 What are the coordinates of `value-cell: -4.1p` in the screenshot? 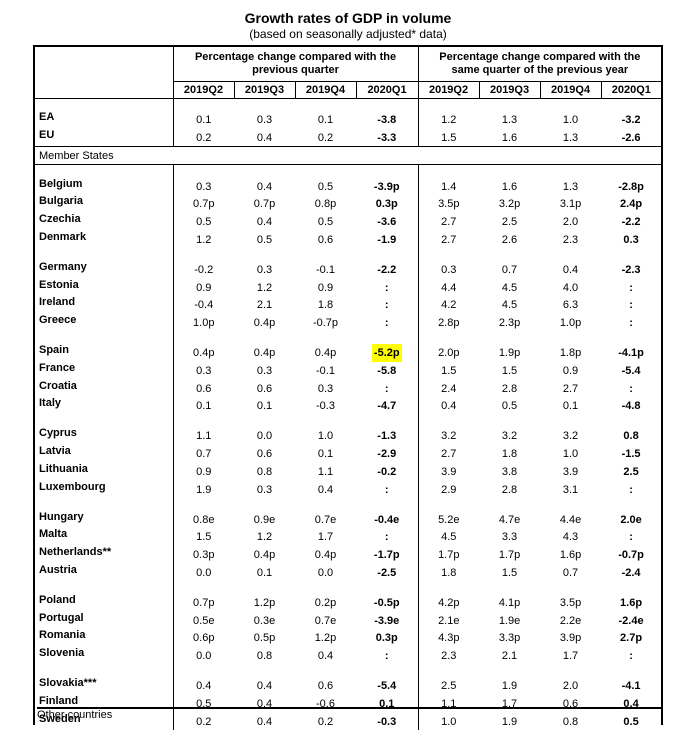 It's located at (631, 353).